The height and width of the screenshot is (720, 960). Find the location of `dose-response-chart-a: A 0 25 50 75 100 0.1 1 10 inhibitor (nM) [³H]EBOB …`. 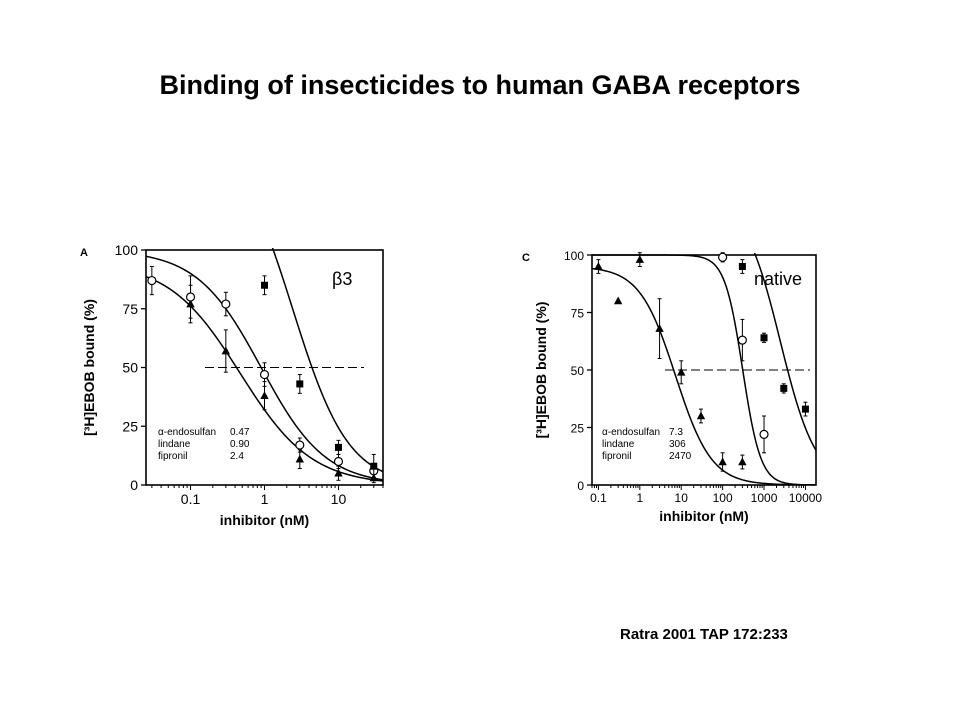

dose-response-chart-a: A 0 25 50 75 100 0.1 1 10 inhibitor (nM) [³H]EBOB … is located at coordinates (232, 385).